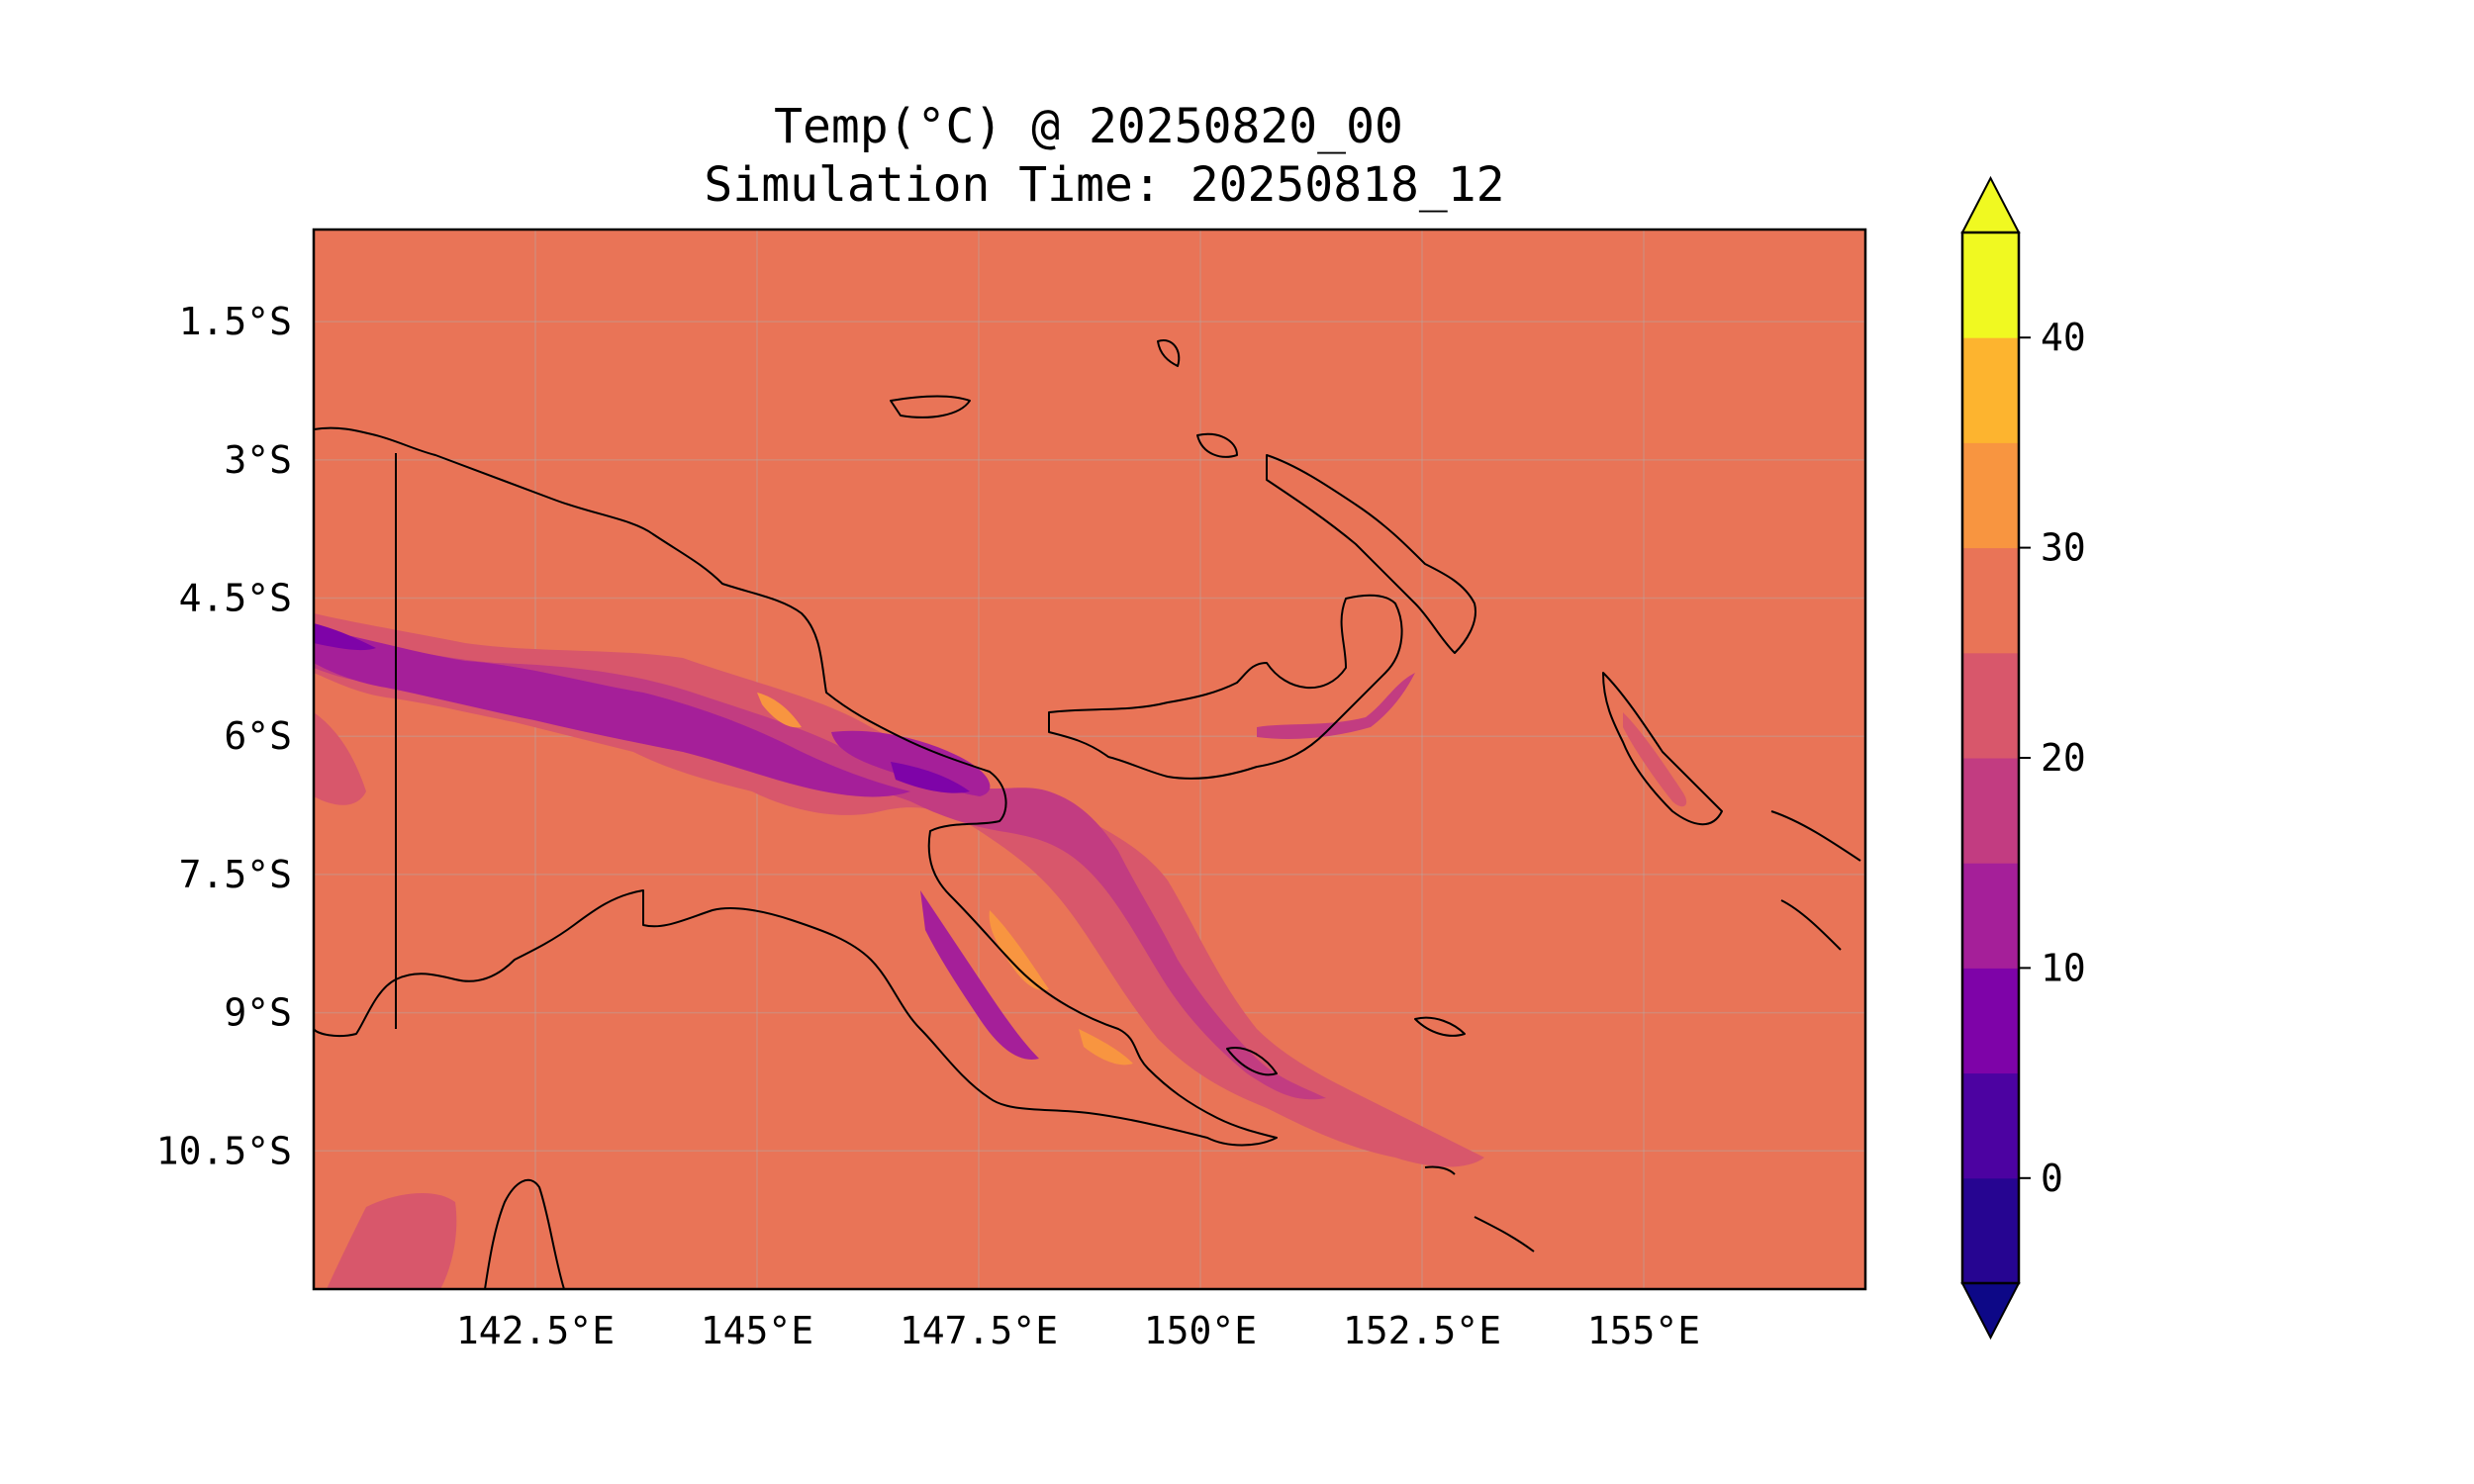 The image size is (2474, 1484). Describe the element at coordinates (2063, 548) in the screenshot. I see `colorbar-tick-label: 30` at that location.